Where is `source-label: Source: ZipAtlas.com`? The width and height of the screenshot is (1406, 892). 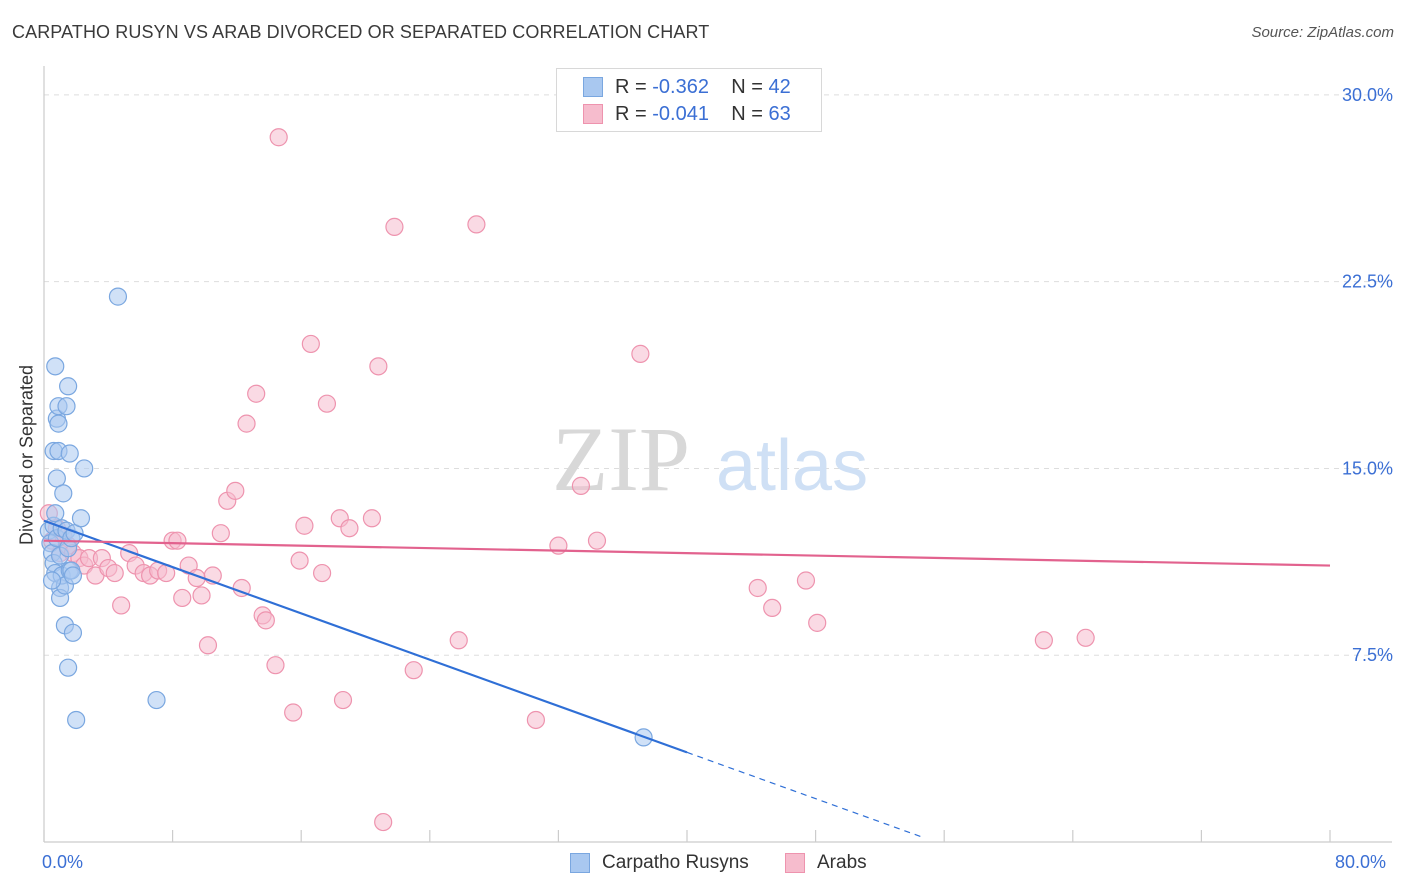 source-label: Source: ZipAtlas.com is located at coordinates (1322, 32).